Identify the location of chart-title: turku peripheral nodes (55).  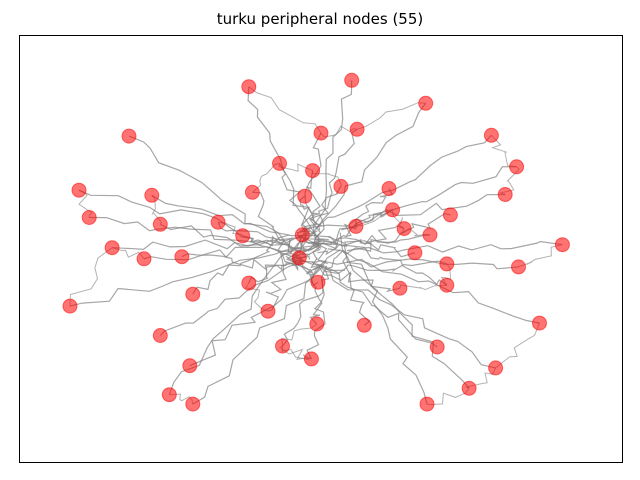
(320, 19).